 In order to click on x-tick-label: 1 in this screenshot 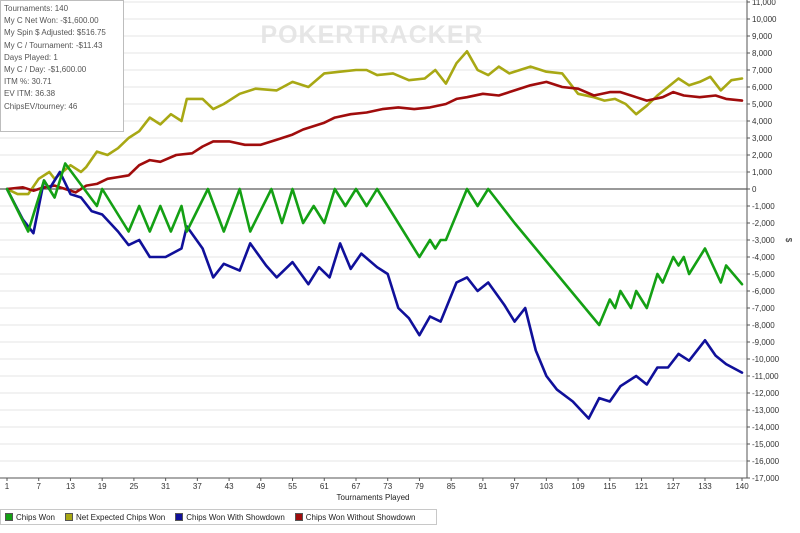, I will do `click(7, 486)`.